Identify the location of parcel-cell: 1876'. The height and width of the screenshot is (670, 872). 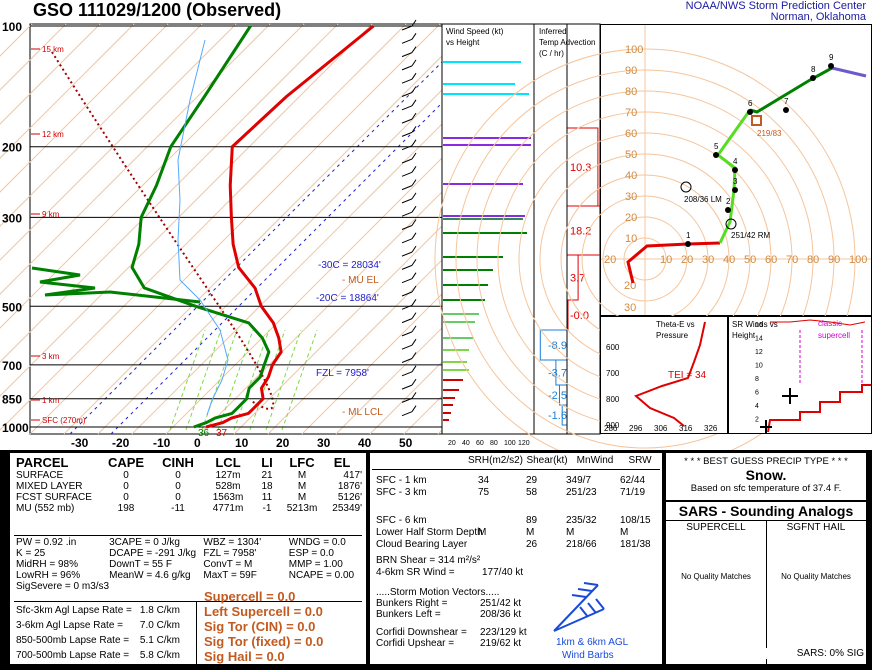
(349, 486).